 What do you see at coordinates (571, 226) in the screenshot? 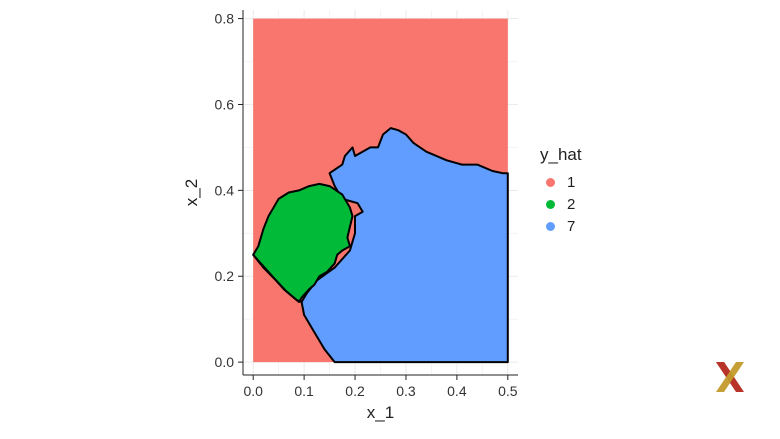
I see `legend-label-7: 7` at bounding box center [571, 226].